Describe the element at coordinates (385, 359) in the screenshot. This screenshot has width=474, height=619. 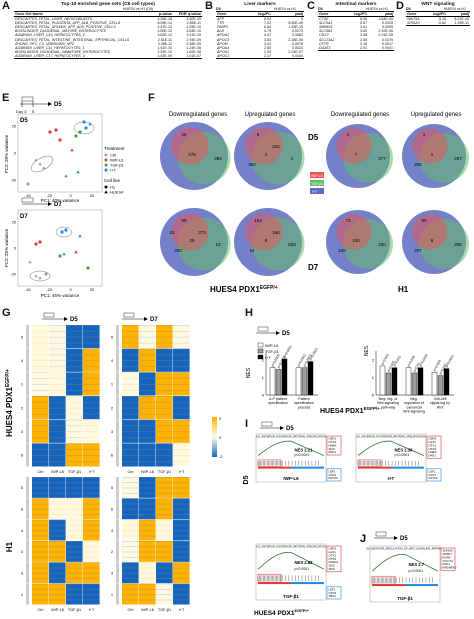
I see `h-pvalue: p=0.001` at that location.